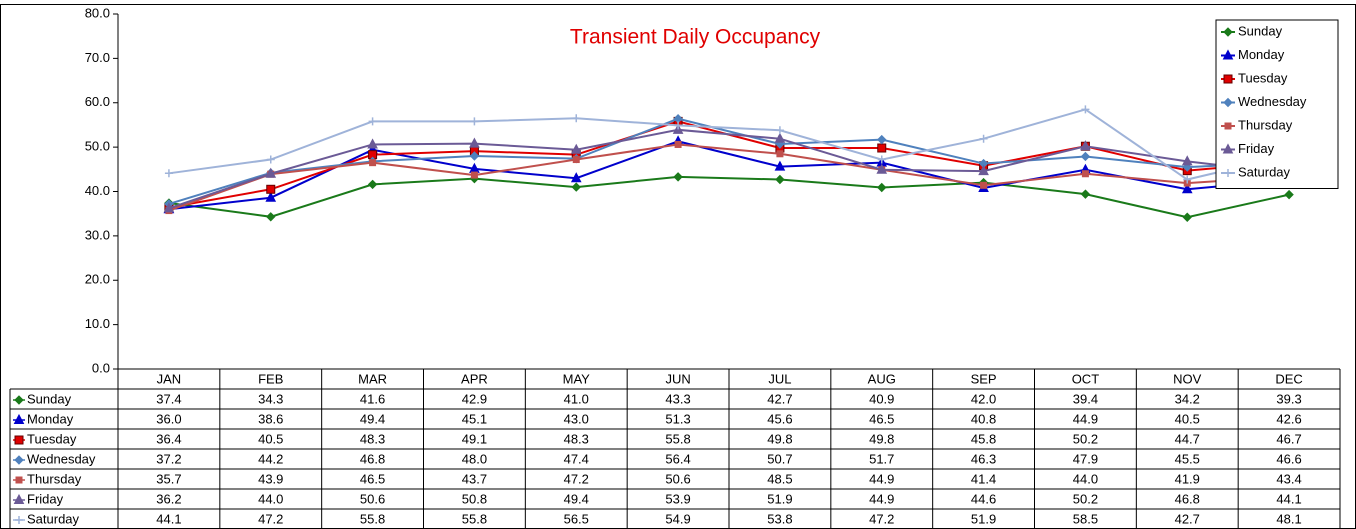 The width and height of the screenshot is (1356, 529). I want to click on table-cell: 45.6, so click(779, 418).